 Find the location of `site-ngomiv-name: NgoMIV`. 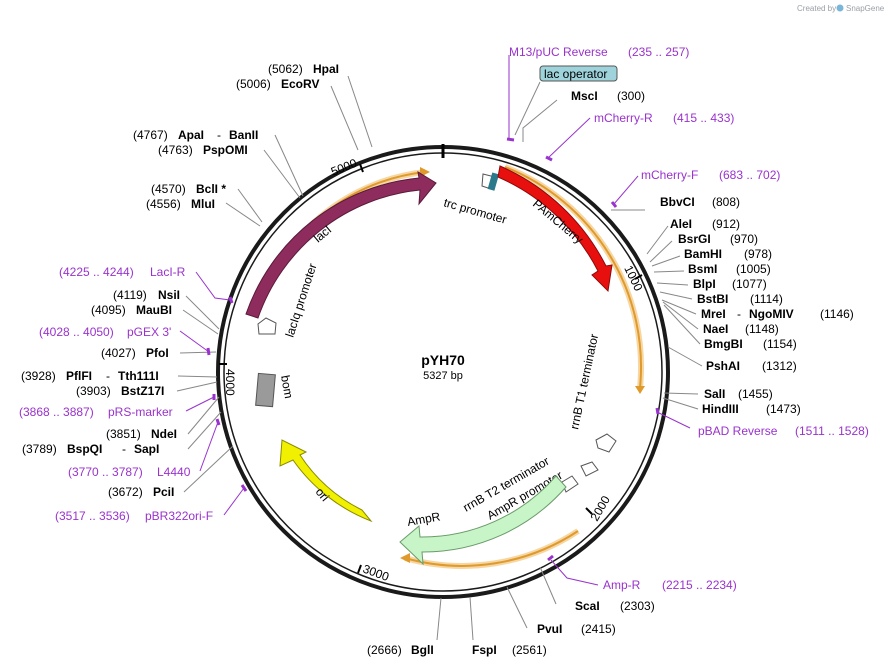

site-ngomiv-name: NgoMIV is located at coordinates (771, 314).